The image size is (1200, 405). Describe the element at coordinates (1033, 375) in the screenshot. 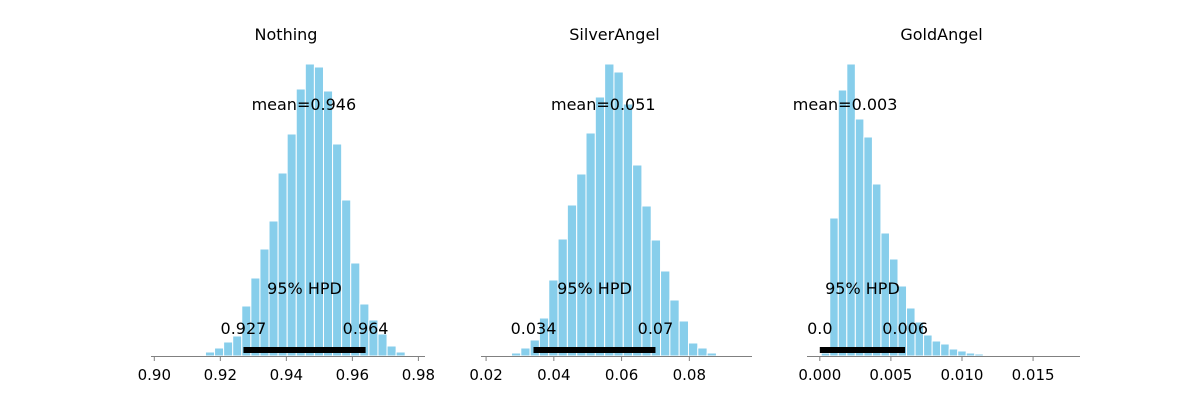

I see `x-tick-label: 0.015` at that location.